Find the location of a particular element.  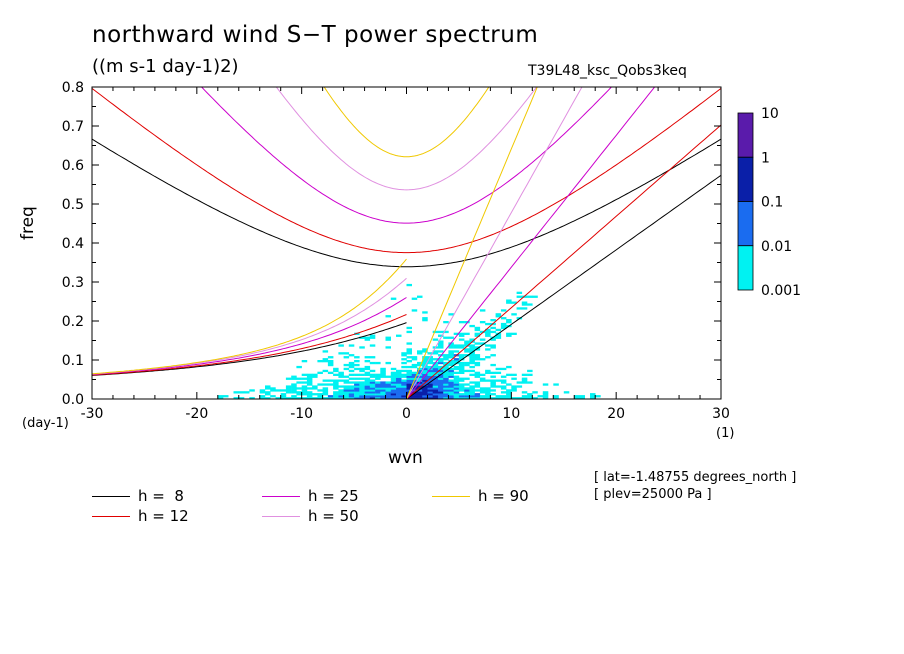

y-tick-label: 0.4 is located at coordinates (73, 244).